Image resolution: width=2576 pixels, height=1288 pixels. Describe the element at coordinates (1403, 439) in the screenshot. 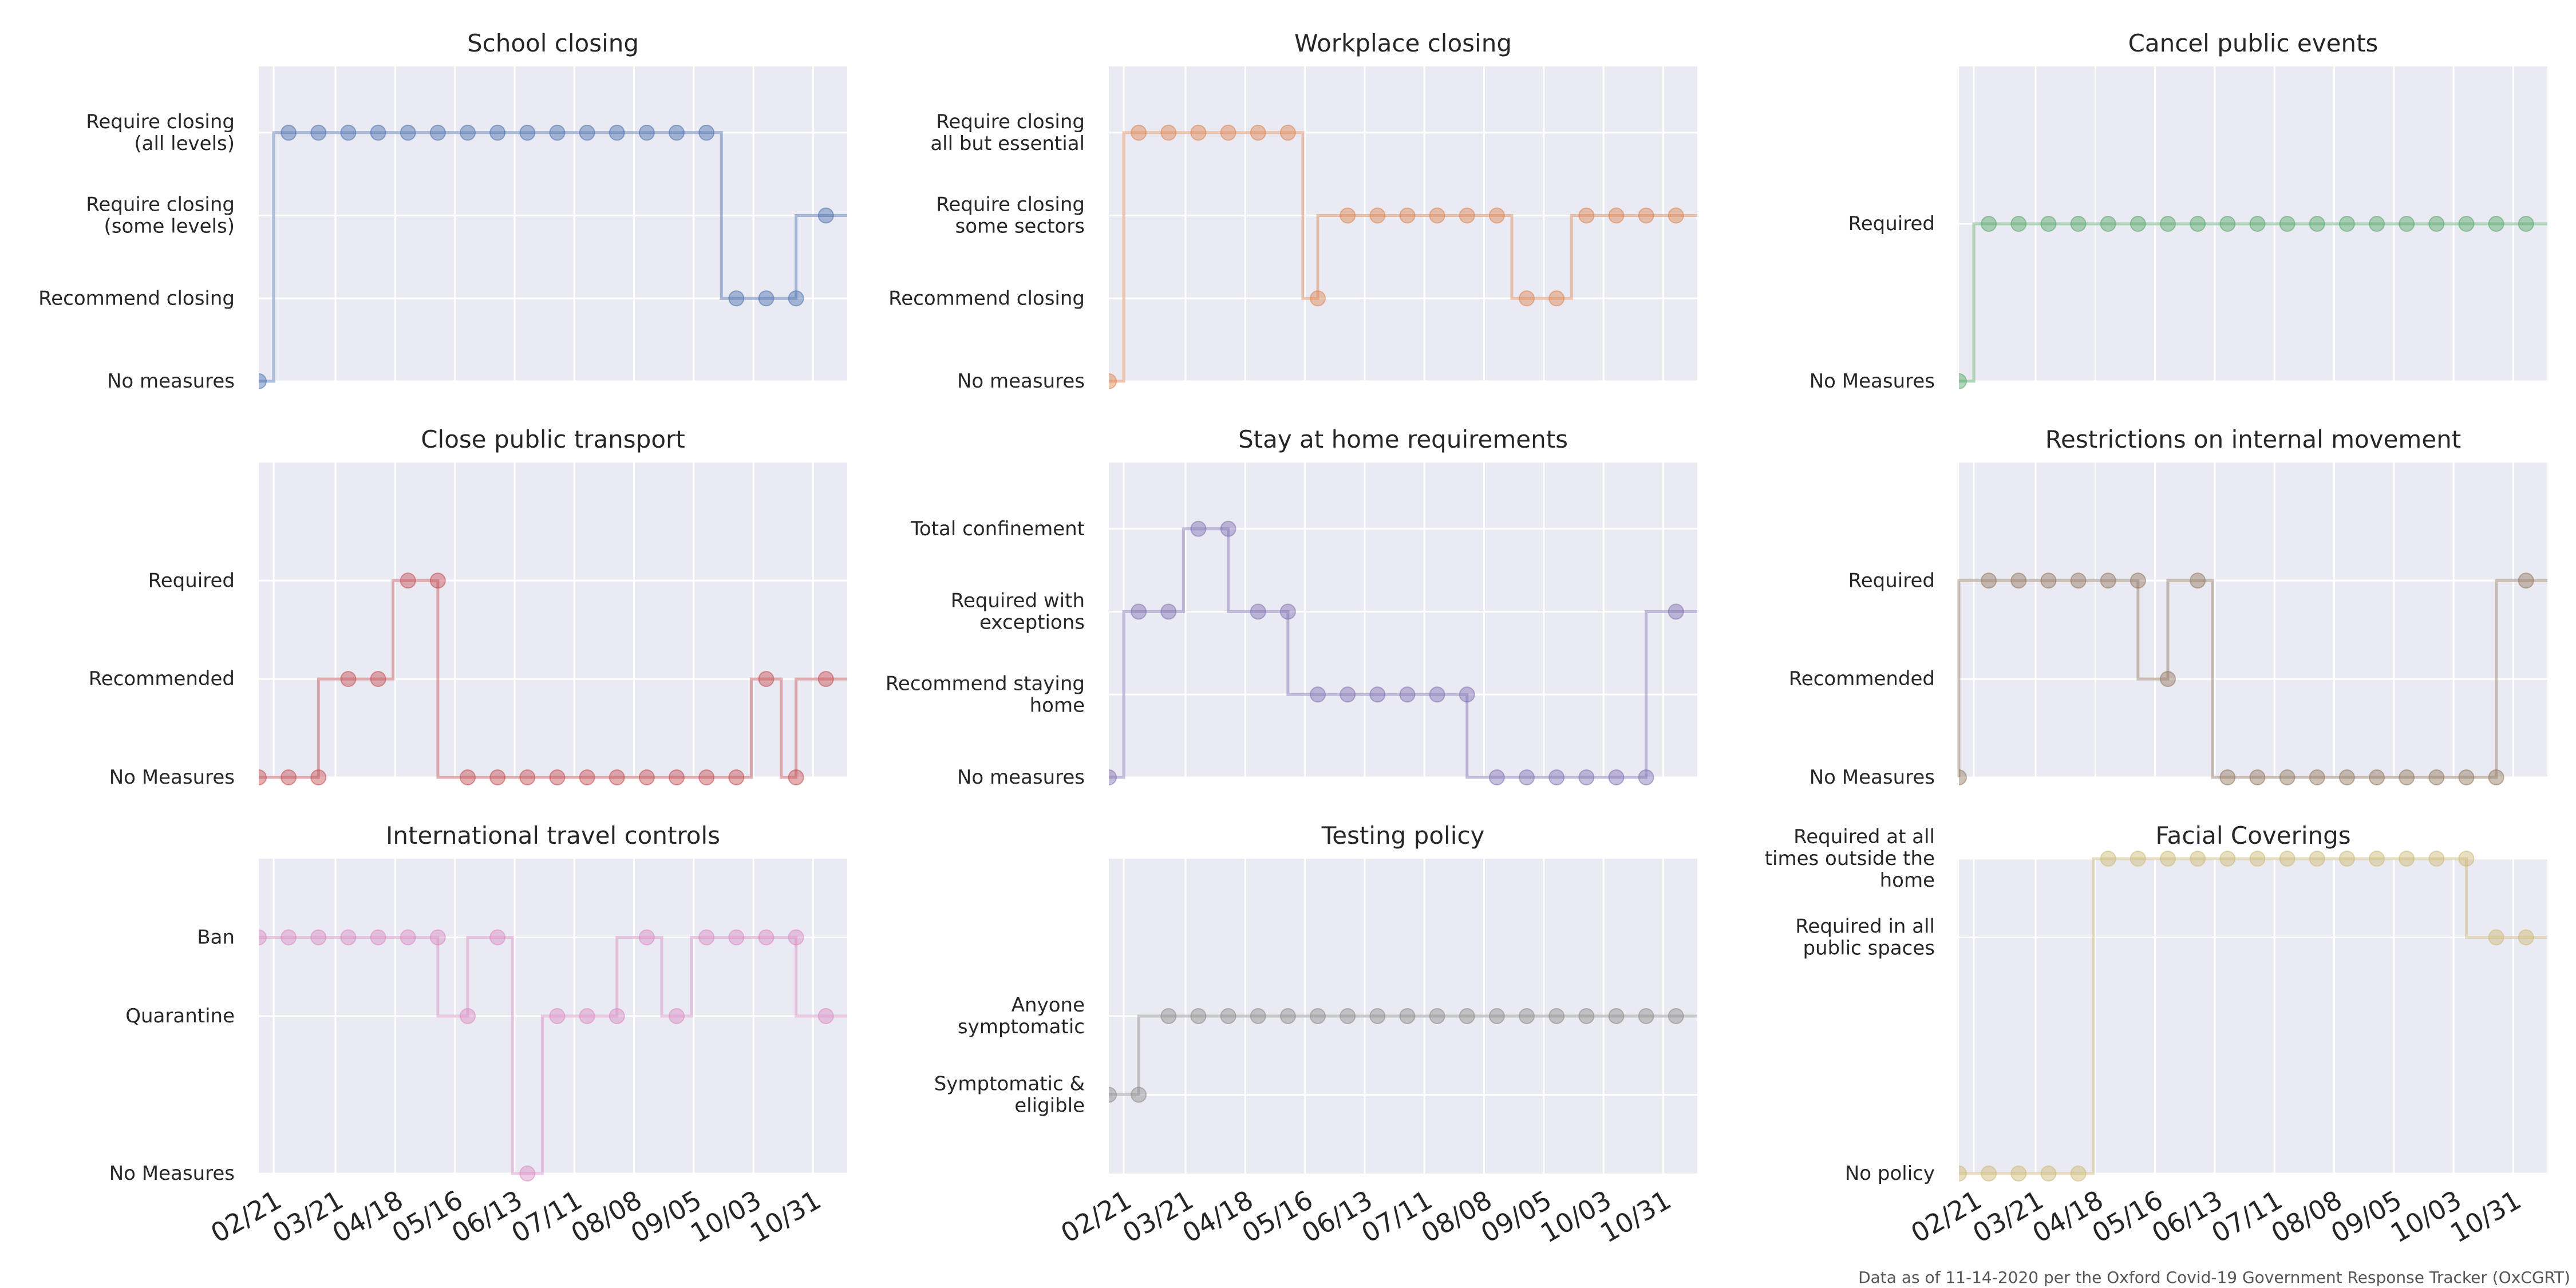

I see `chart-title: Stay at home requirements` at that location.